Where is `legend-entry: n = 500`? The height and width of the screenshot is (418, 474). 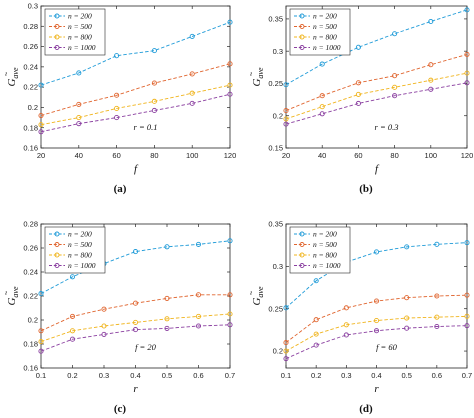
legend-entry: n = 500 is located at coordinates (325, 244).